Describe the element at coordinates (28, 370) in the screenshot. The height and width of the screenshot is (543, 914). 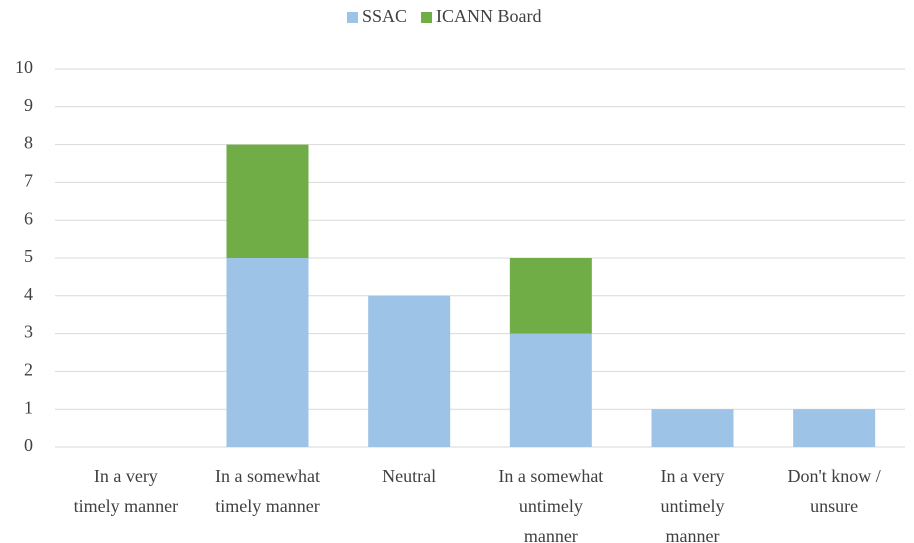
I see `y-tick-label: 2` at that location.